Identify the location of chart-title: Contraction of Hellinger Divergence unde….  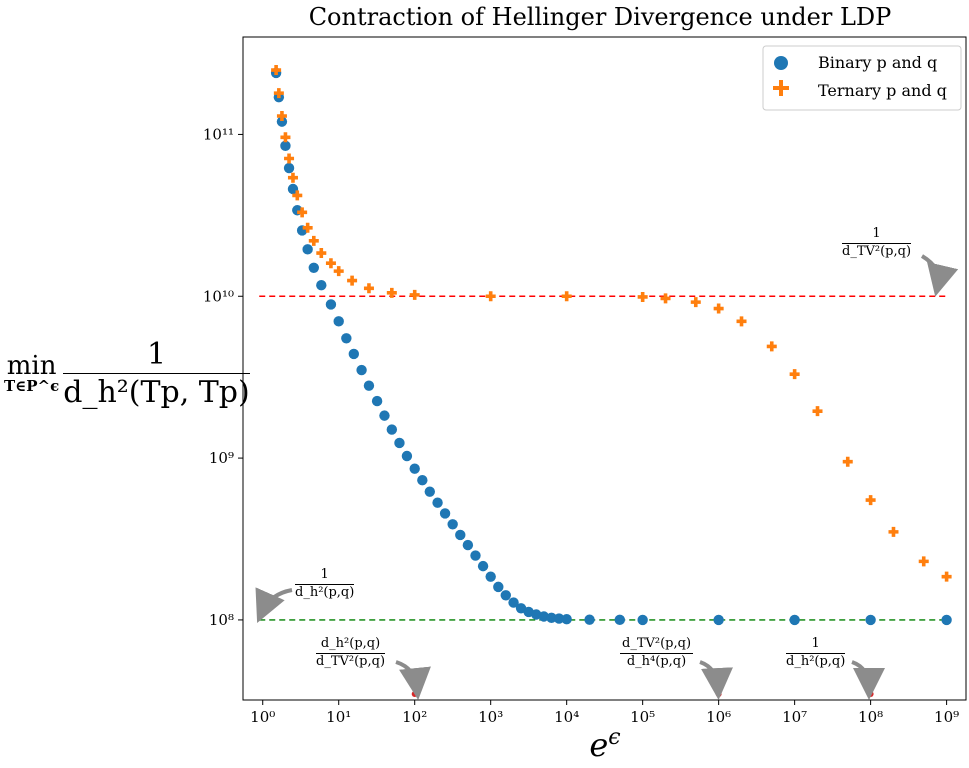
(600, 17).